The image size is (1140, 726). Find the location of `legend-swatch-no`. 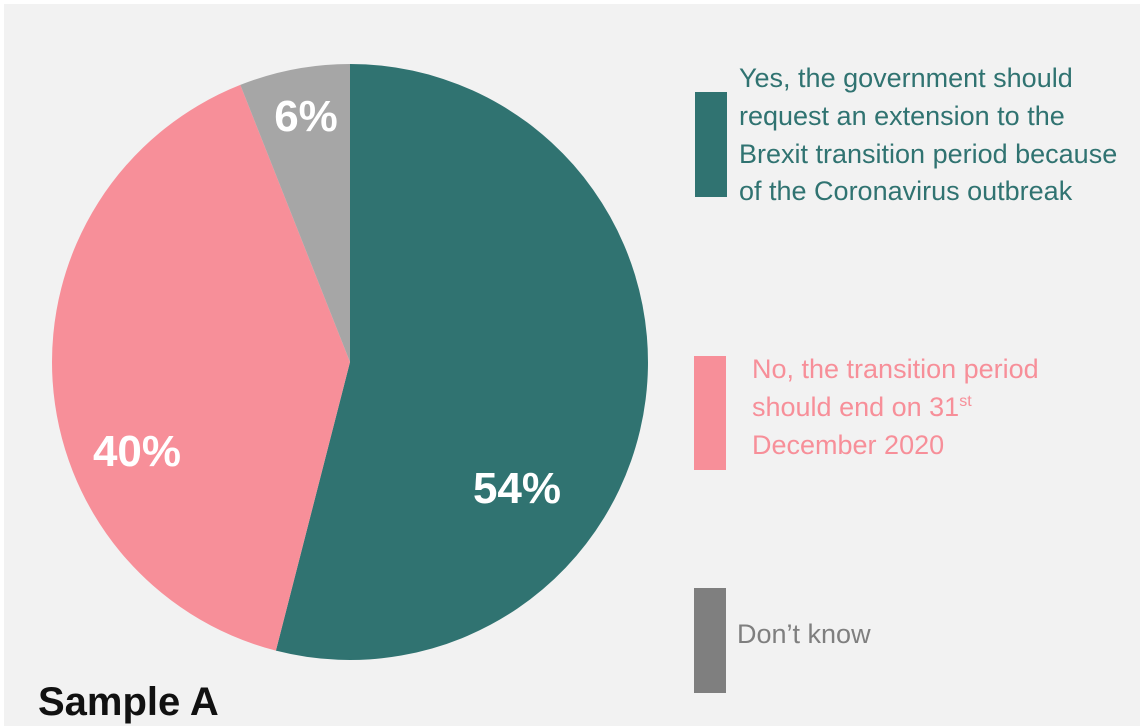

legend-swatch-no is located at coordinates (710, 413).